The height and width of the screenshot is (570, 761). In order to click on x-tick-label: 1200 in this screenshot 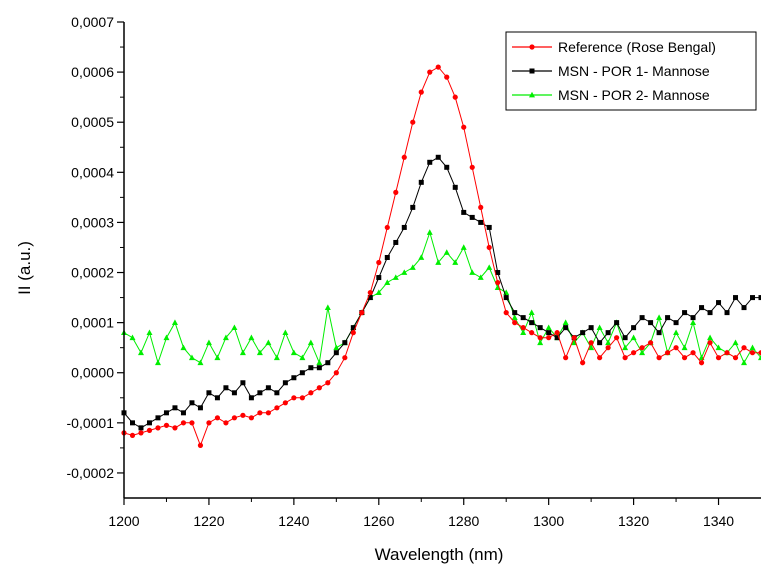, I will do `click(123, 521)`.